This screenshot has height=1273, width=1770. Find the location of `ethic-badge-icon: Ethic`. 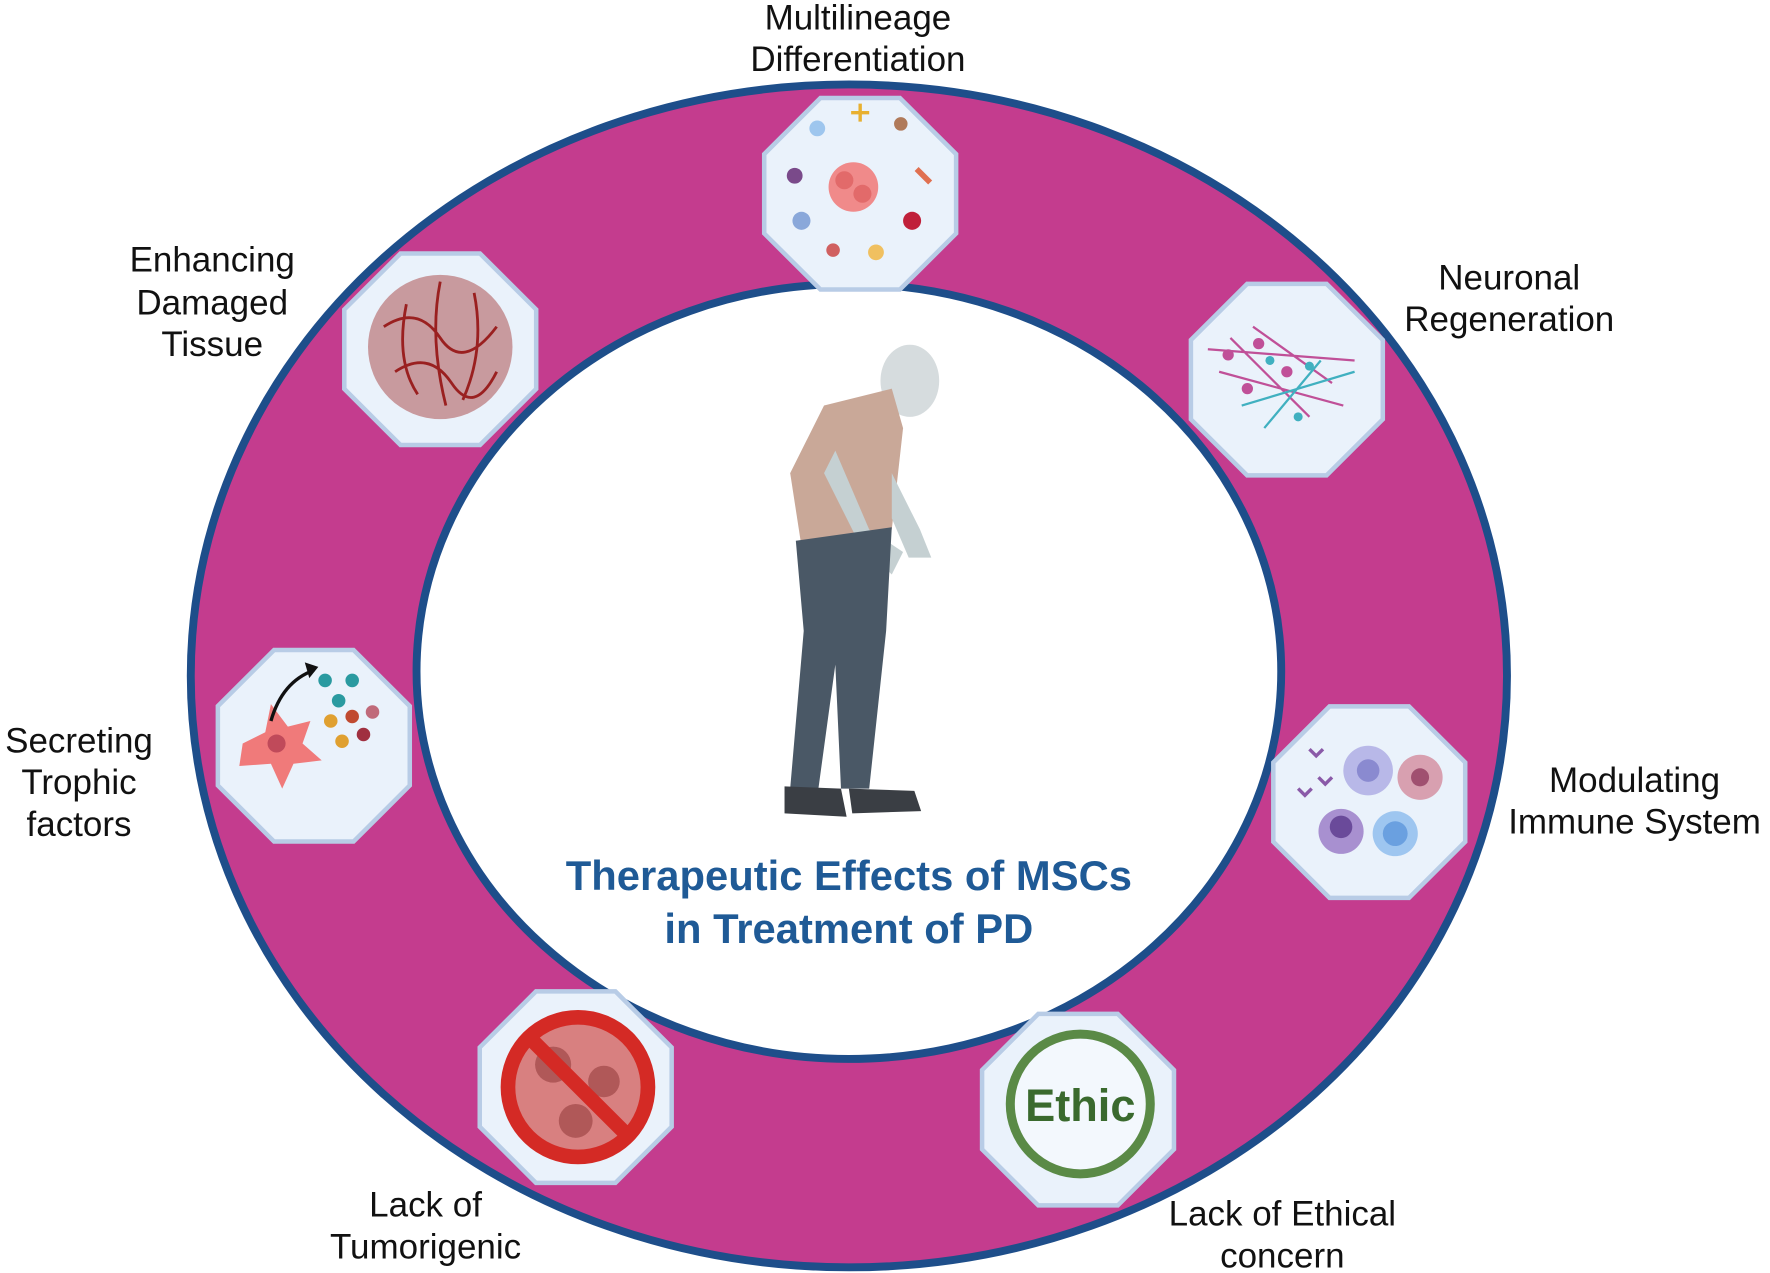

ethic-badge-icon: Ethic is located at coordinates (1080, 1104).